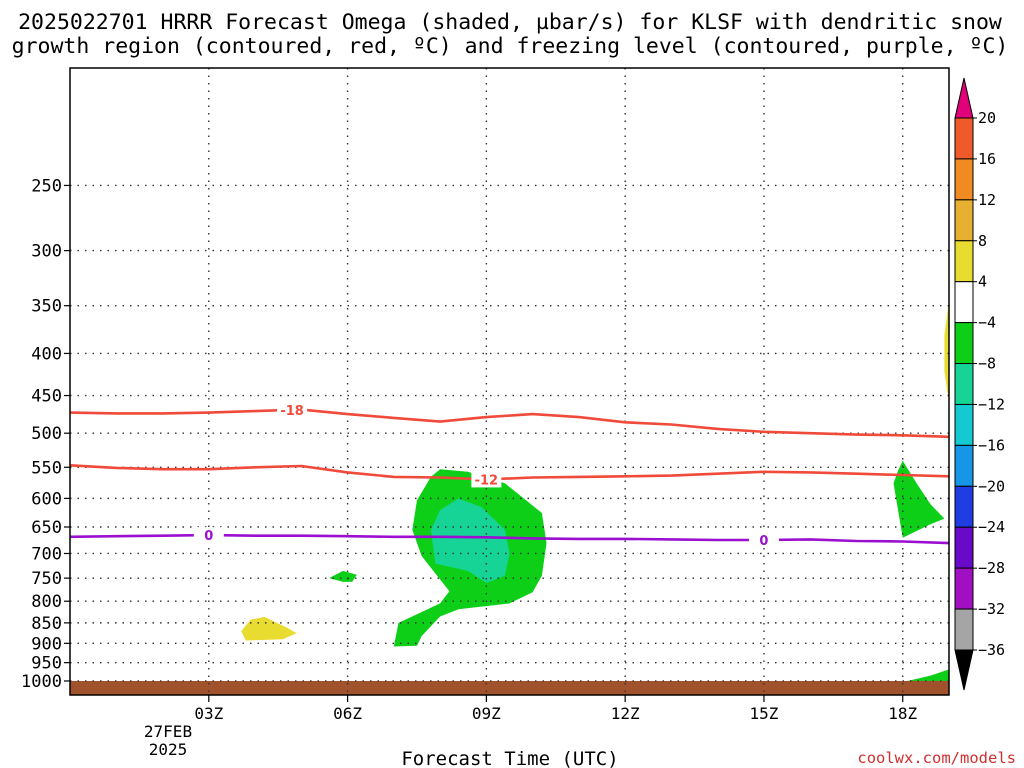 Image resolution: width=1024 pixels, height=768 pixels. Describe the element at coordinates (987, 118) in the screenshot. I see `colorbar-label: 20` at that location.